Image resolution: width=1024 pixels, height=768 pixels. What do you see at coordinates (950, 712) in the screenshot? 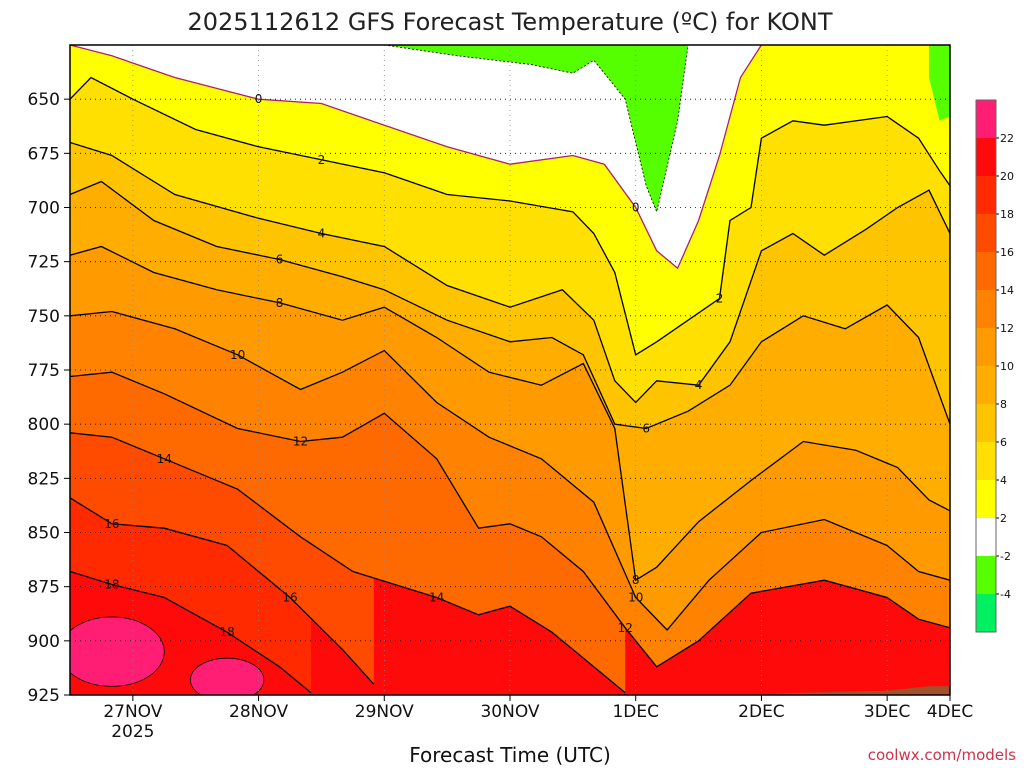
I see `x-tick-label: 4DEC` at bounding box center [950, 712].